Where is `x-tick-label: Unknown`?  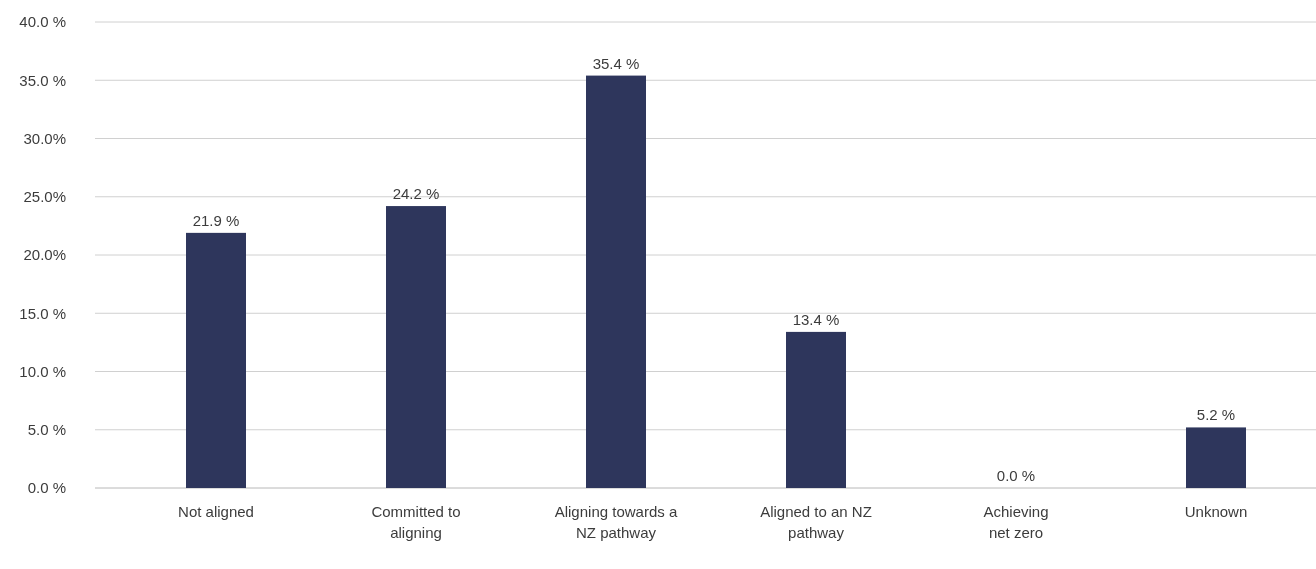 x-tick-label: Unknown is located at coordinates (1216, 511).